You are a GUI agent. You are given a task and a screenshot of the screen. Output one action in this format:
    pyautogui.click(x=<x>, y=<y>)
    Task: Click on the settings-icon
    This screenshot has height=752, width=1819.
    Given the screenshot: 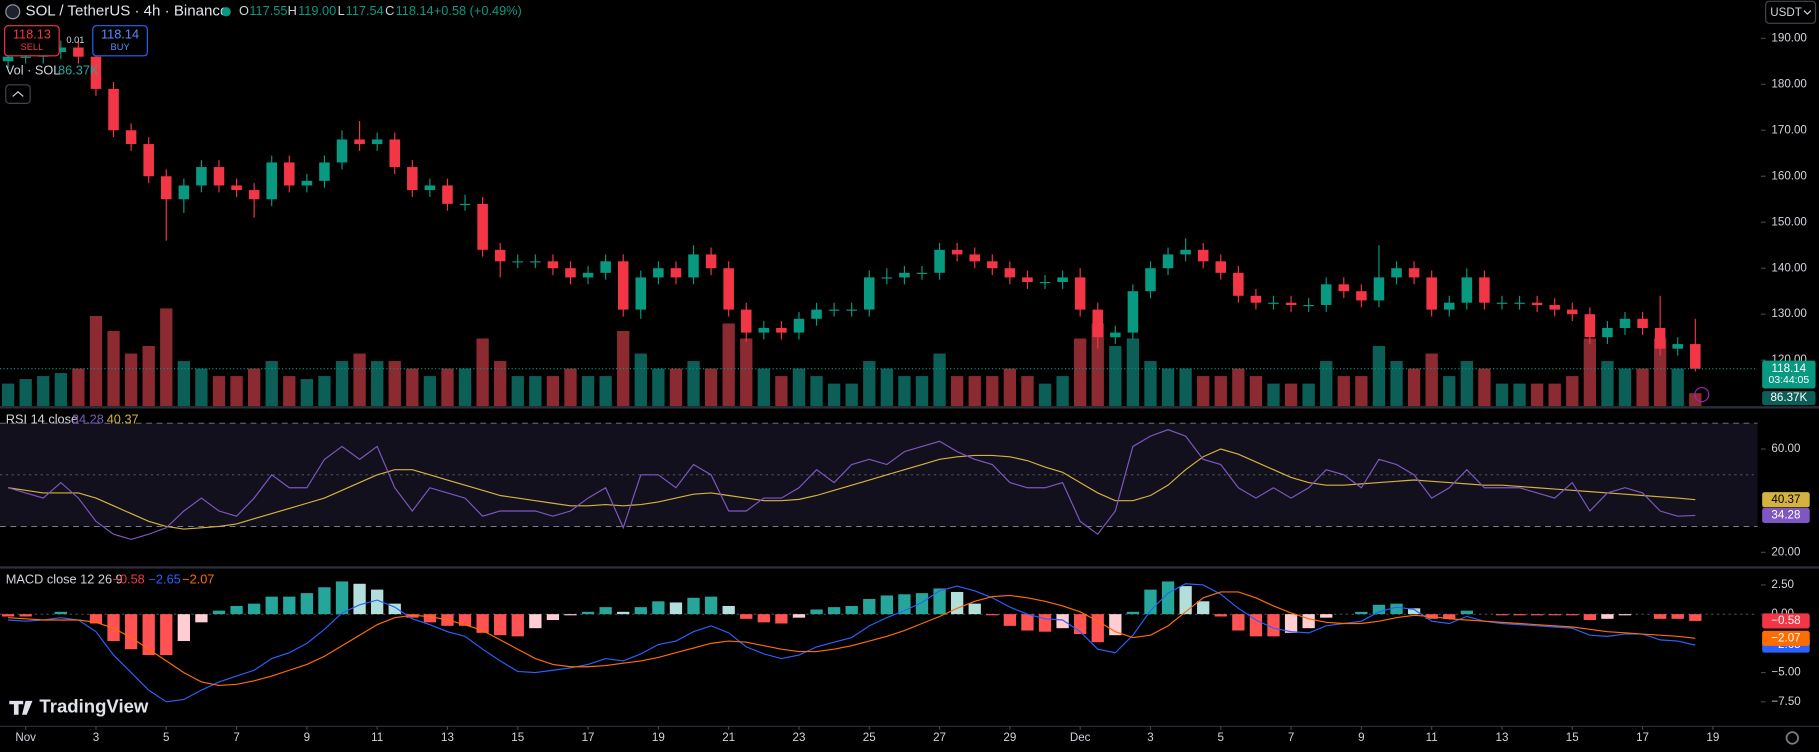 What is the action you would take?
    pyautogui.click(x=1792, y=738)
    